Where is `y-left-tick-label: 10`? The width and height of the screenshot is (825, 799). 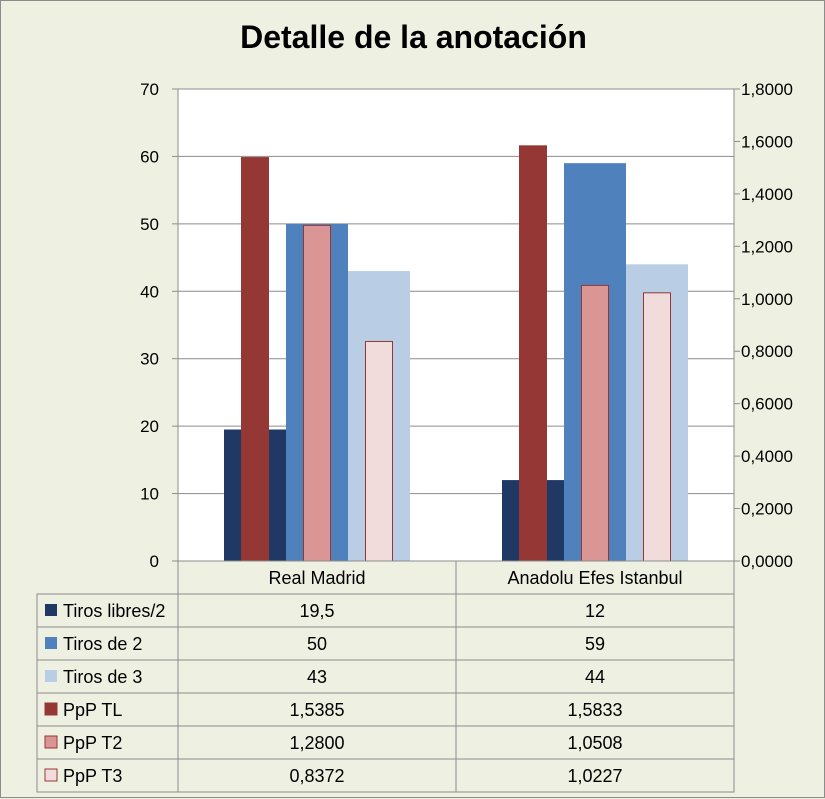
y-left-tick-label: 10 is located at coordinates (149, 494).